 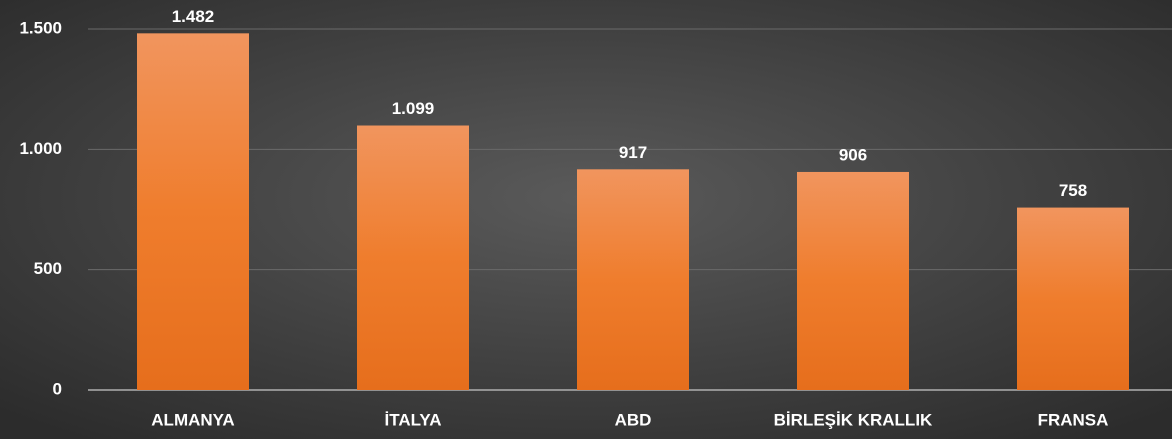 I want to click on value-label: 906, so click(x=853, y=154).